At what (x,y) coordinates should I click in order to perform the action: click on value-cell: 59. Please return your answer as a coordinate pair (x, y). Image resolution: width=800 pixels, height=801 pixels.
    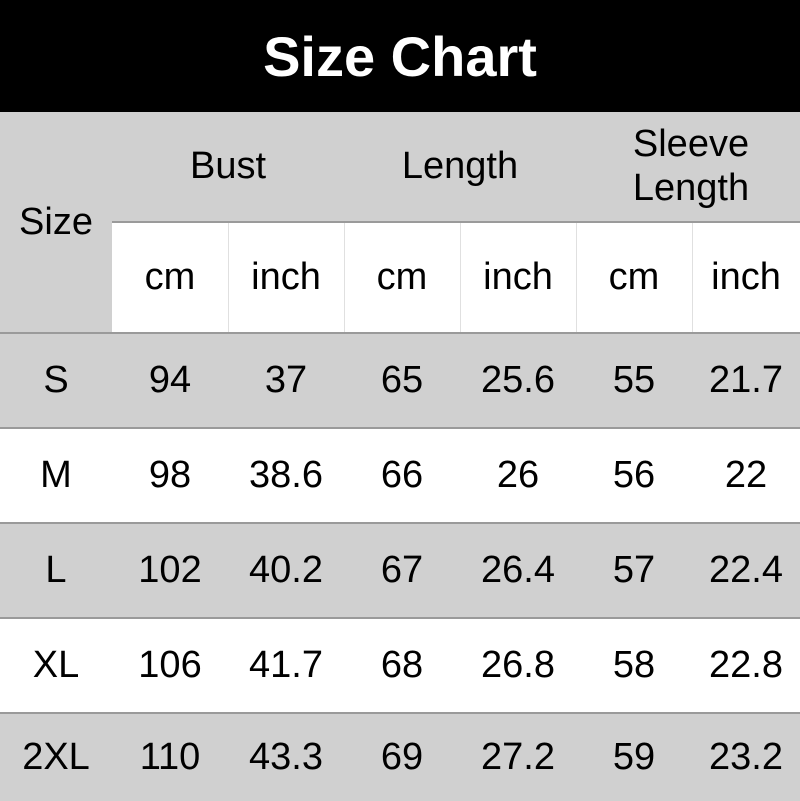
    Looking at the image, I should click on (634, 757).